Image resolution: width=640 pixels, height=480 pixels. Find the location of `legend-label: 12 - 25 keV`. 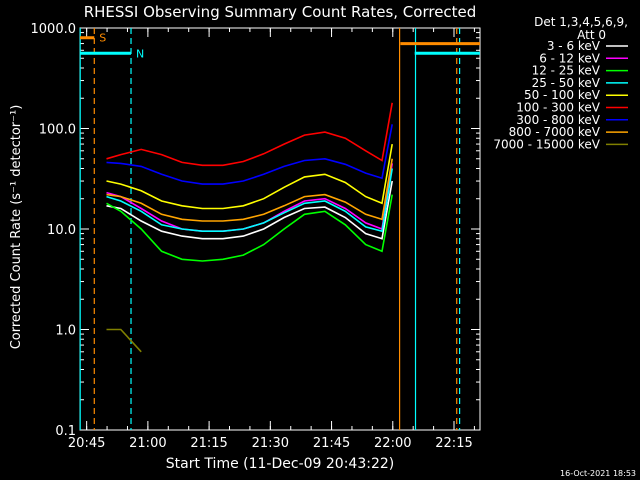

legend-label: 12 - 25 keV is located at coordinates (566, 71).